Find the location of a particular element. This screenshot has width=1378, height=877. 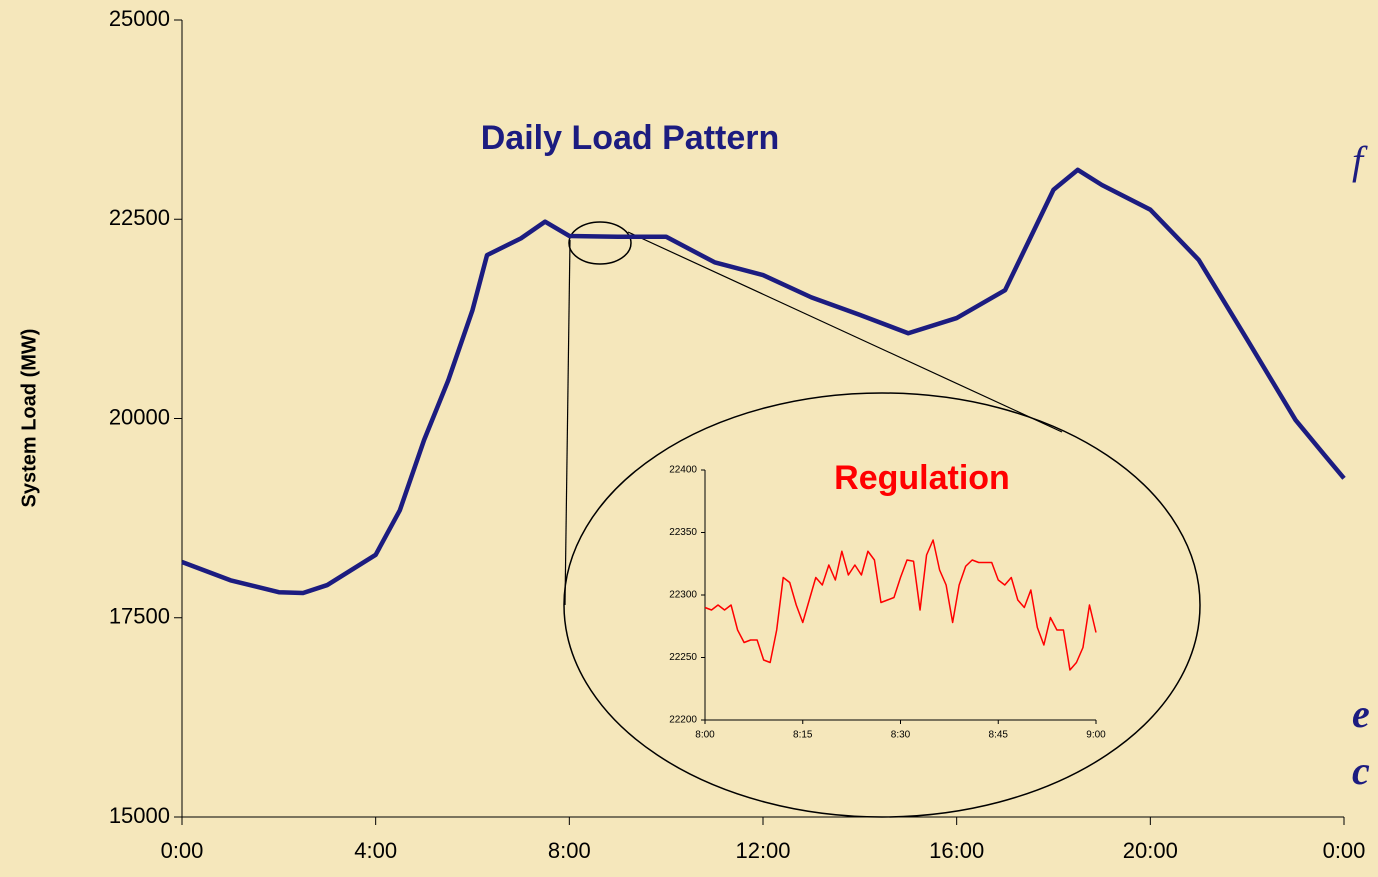

x-tick-label: 4:00 is located at coordinates (375, 850).